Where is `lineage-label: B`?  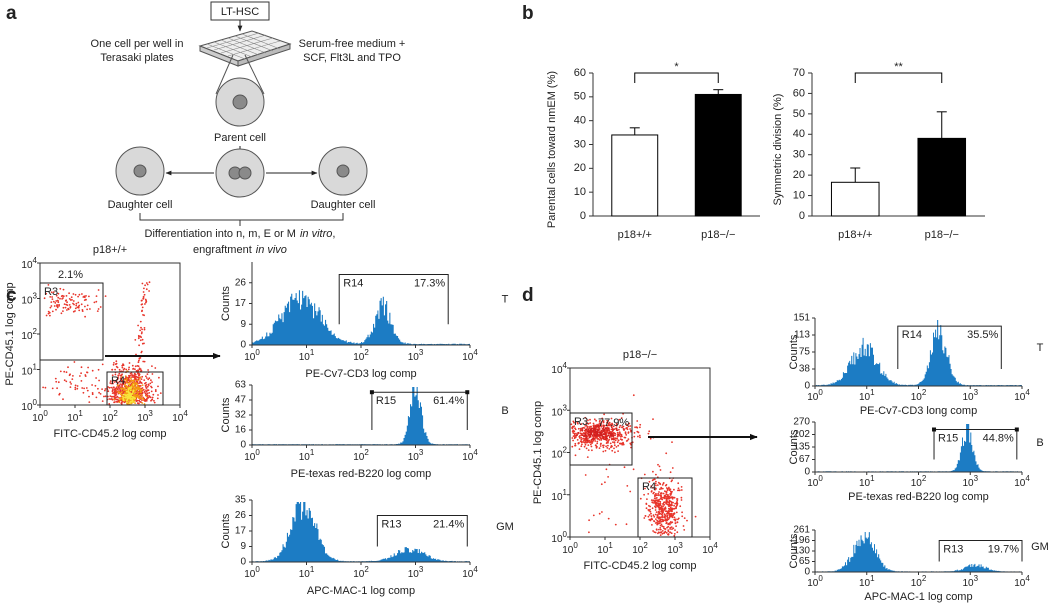
lineage-label: B is located at coordinates (504, 411).